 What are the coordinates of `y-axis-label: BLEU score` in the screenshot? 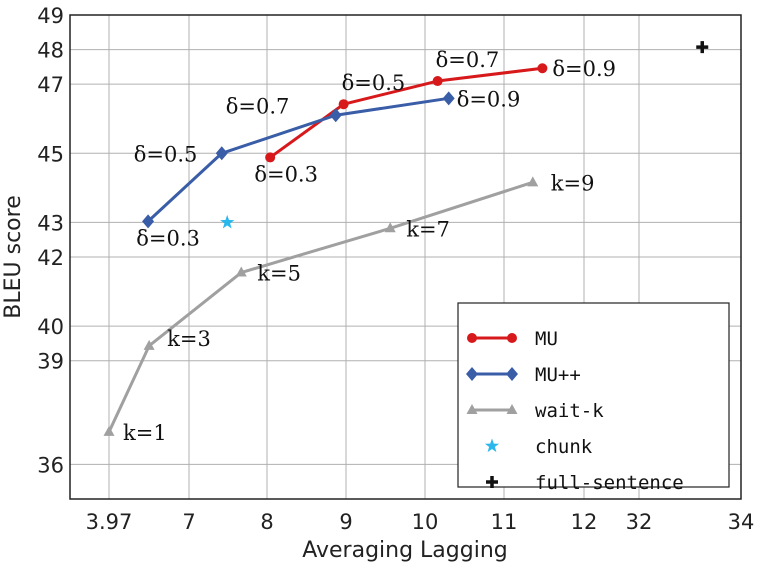 It's located at (13, 256).